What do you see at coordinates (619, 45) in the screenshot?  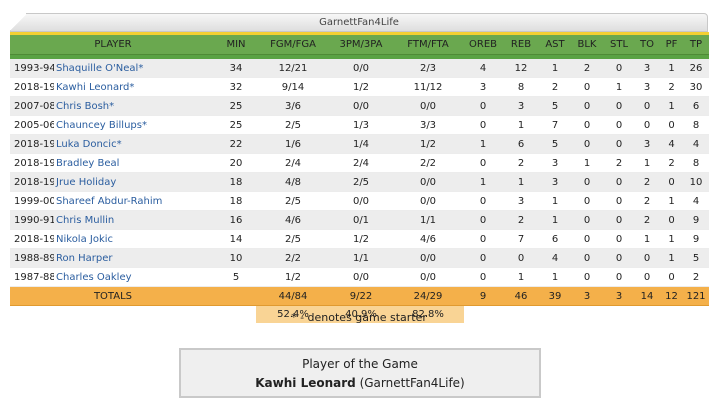 I see `col-stl-header: STL` at bounding box center [619, 45].